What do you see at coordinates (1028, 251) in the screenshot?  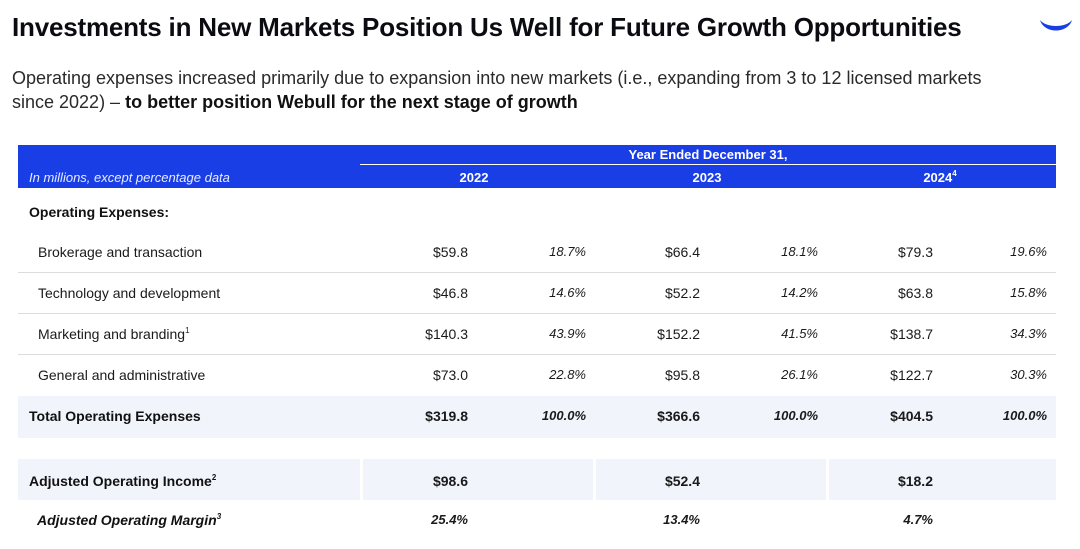 I see `pct-2024: 19.6%` at bounding box center [1028, 251].